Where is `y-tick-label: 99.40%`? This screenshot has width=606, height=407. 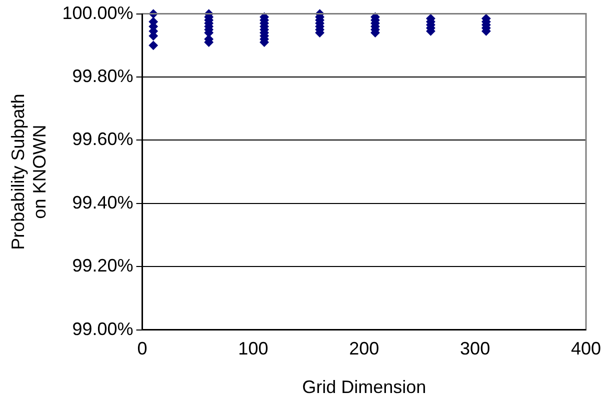
y-tick-label: 99.40% is located at coordinates (103, 202).